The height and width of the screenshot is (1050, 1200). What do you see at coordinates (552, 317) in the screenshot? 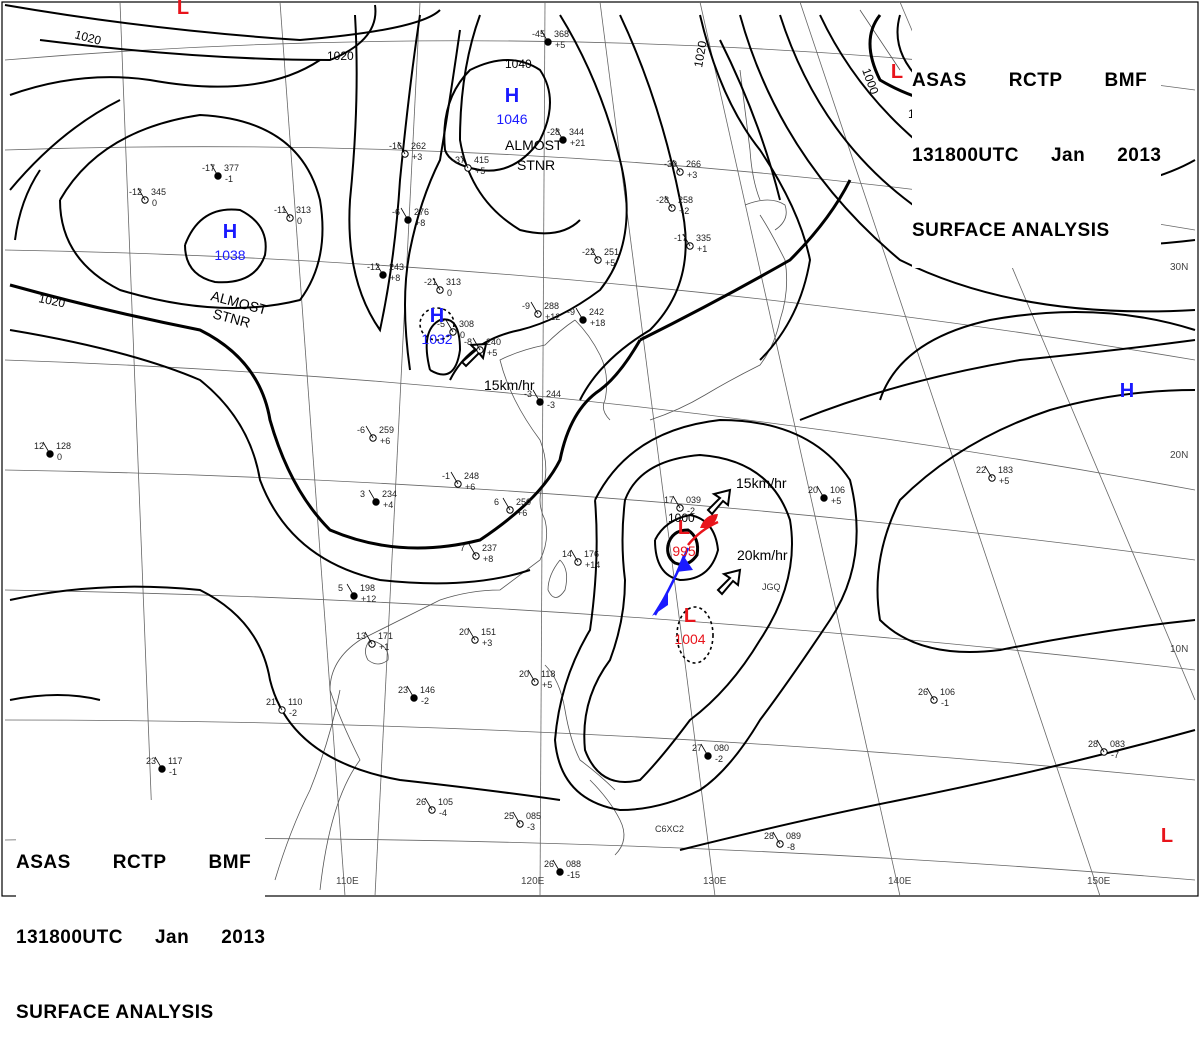
I see `station-tendency: +12` at bounding box center [552, 317].